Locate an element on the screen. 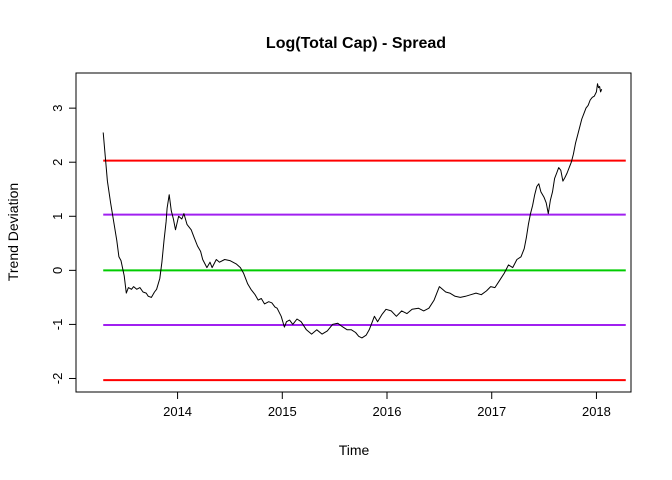 This screenshot has width=672, height=480. x-axis-label: Time is located at coordinates (354, 450).